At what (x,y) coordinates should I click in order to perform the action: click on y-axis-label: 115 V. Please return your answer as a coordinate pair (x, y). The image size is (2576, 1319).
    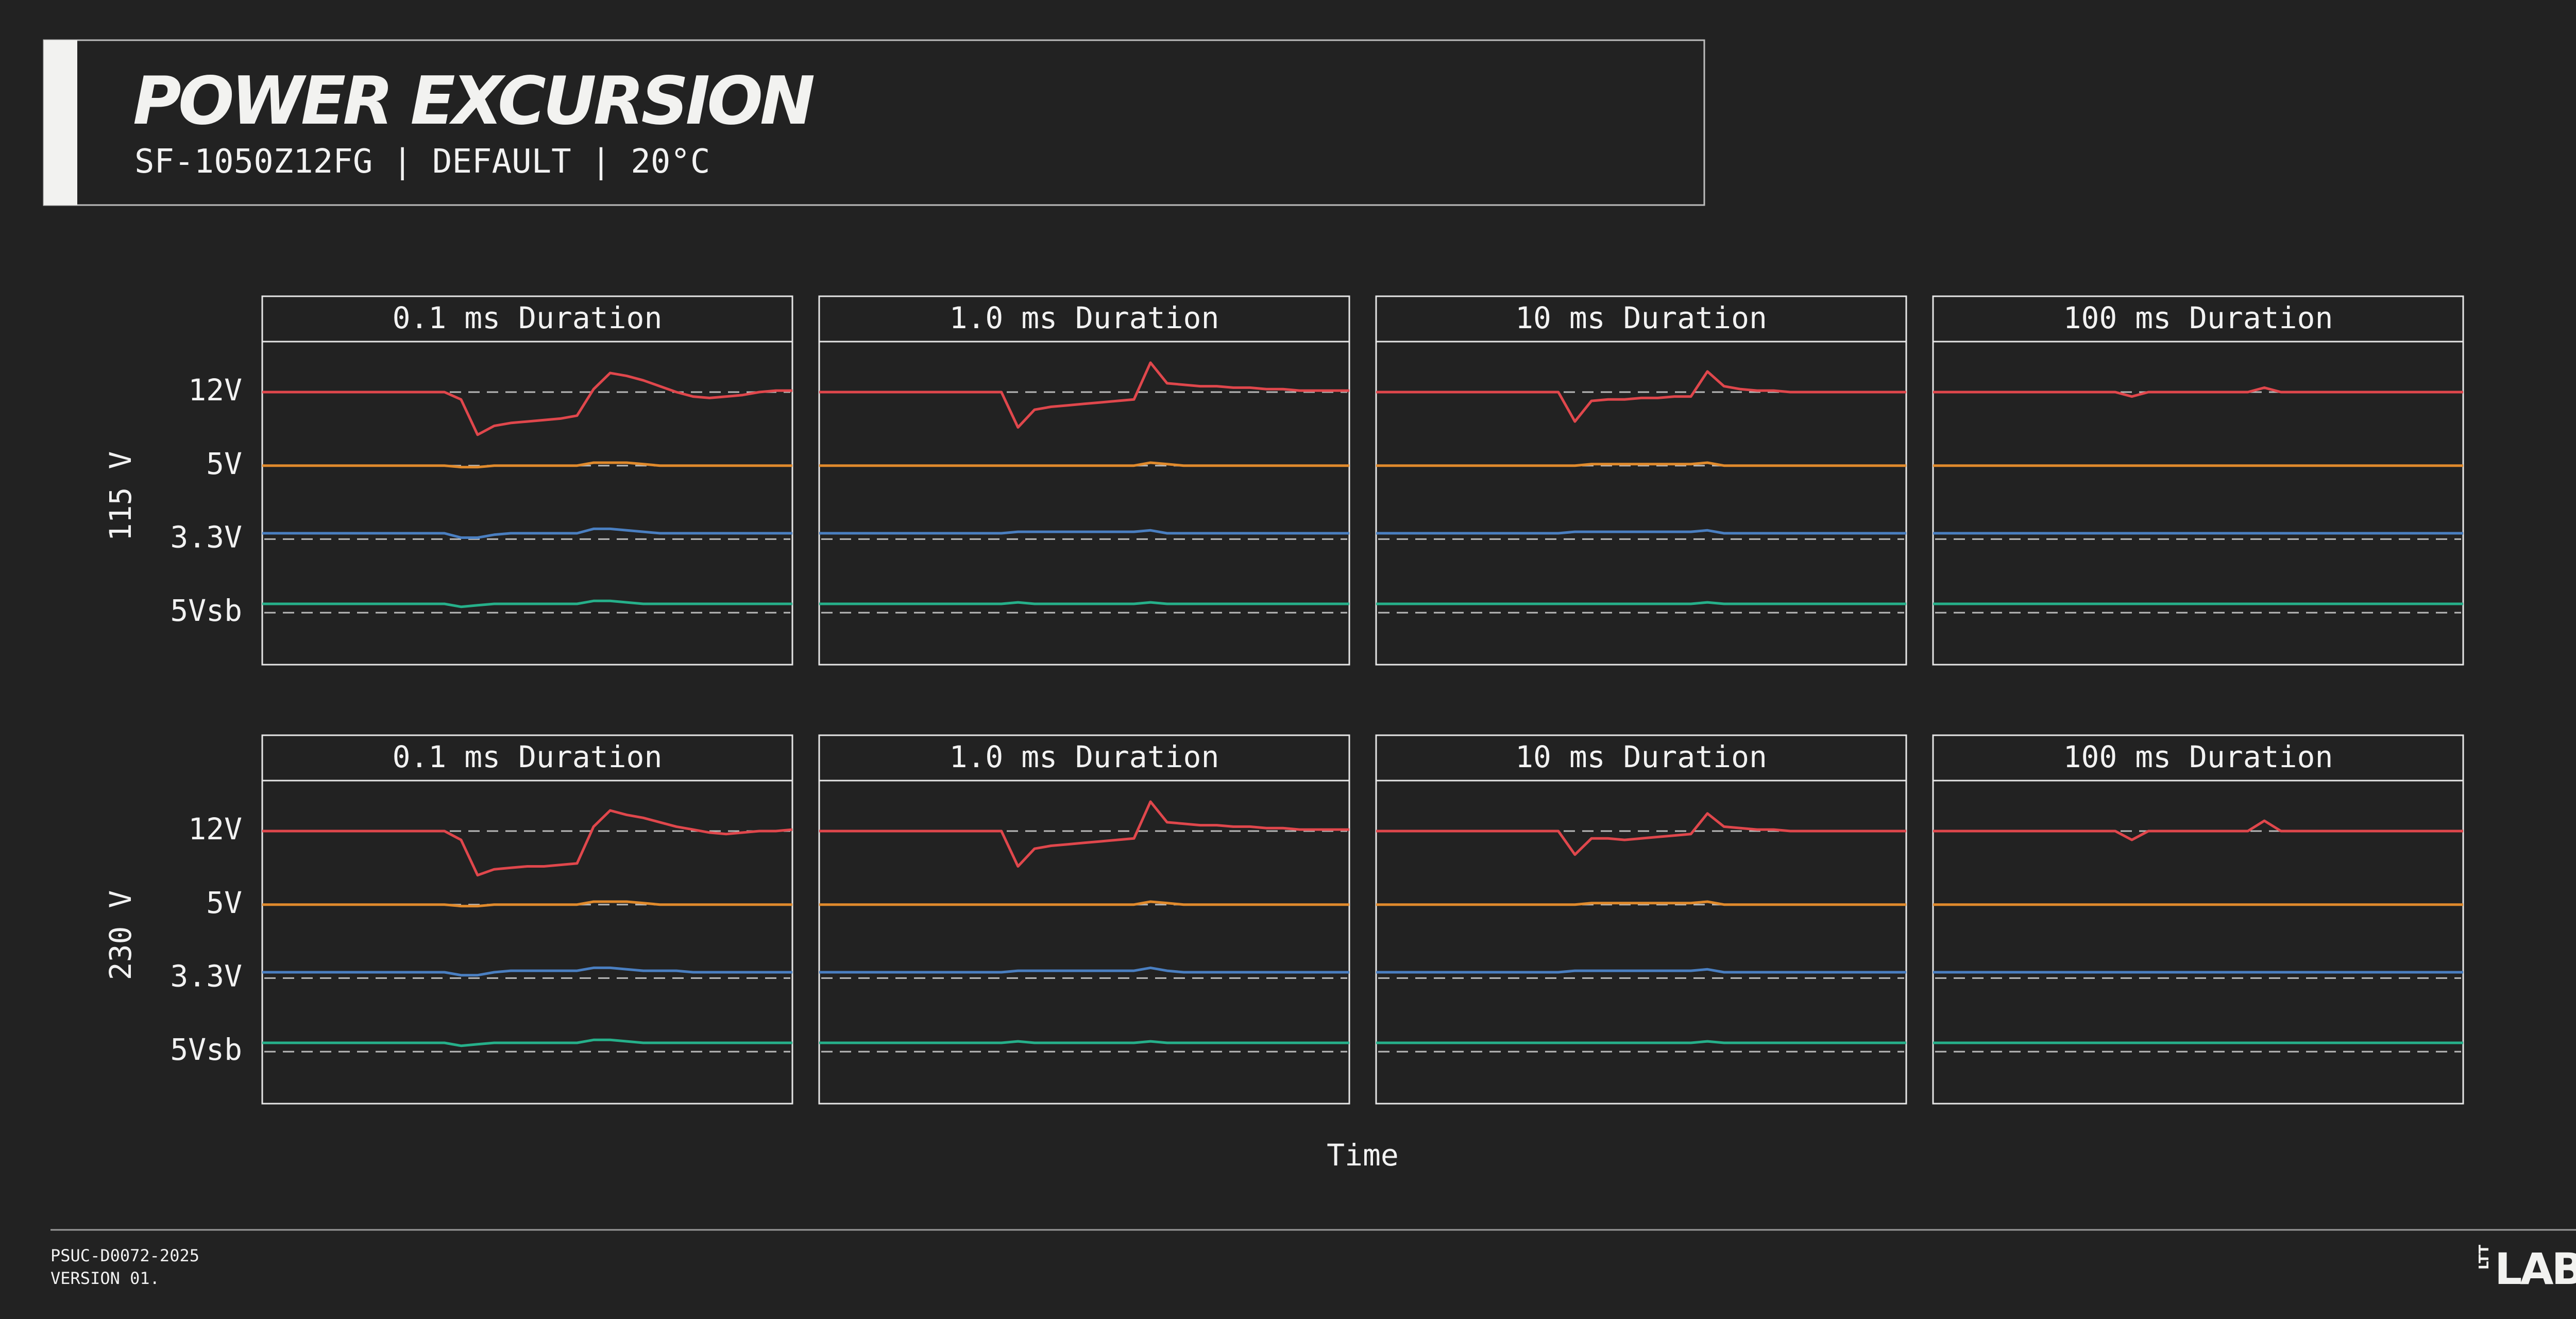
    Looking at the image, I should click on (120, 496).